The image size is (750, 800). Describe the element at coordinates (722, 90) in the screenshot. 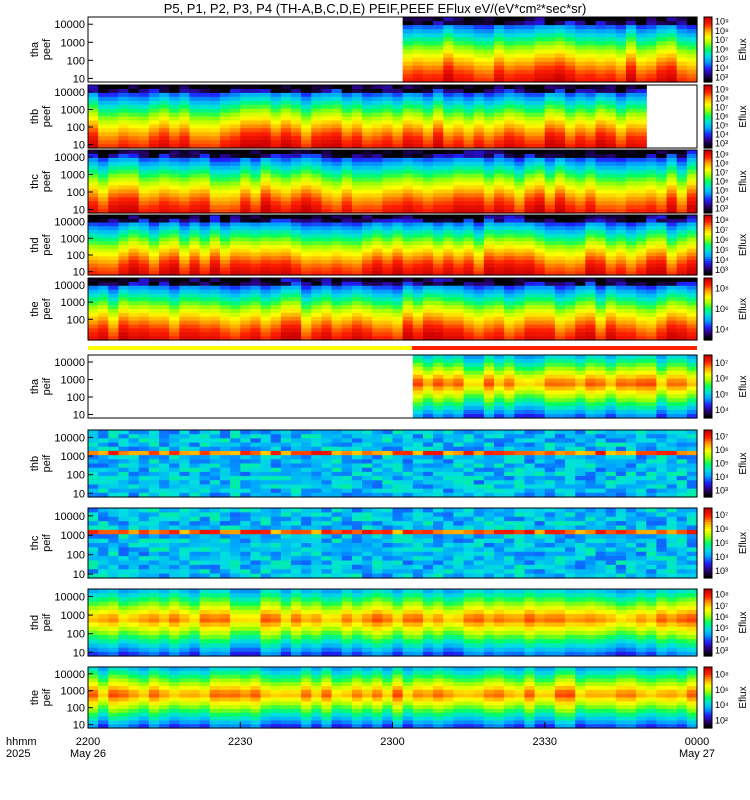

I see `colorbar-tick-label: 10⁹` at that location.